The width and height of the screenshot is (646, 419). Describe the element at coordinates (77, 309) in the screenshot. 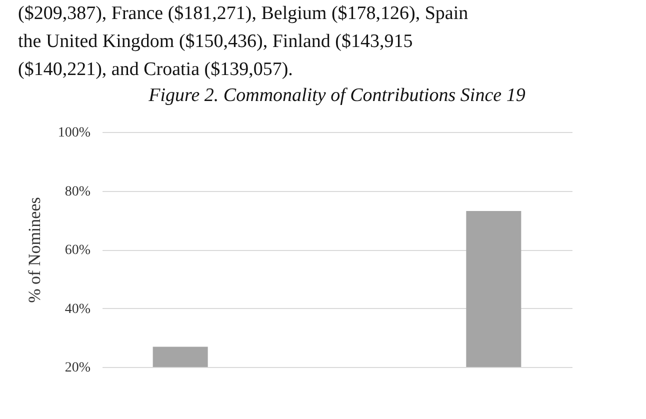

I see `y-tick-label: 40%` at that location.